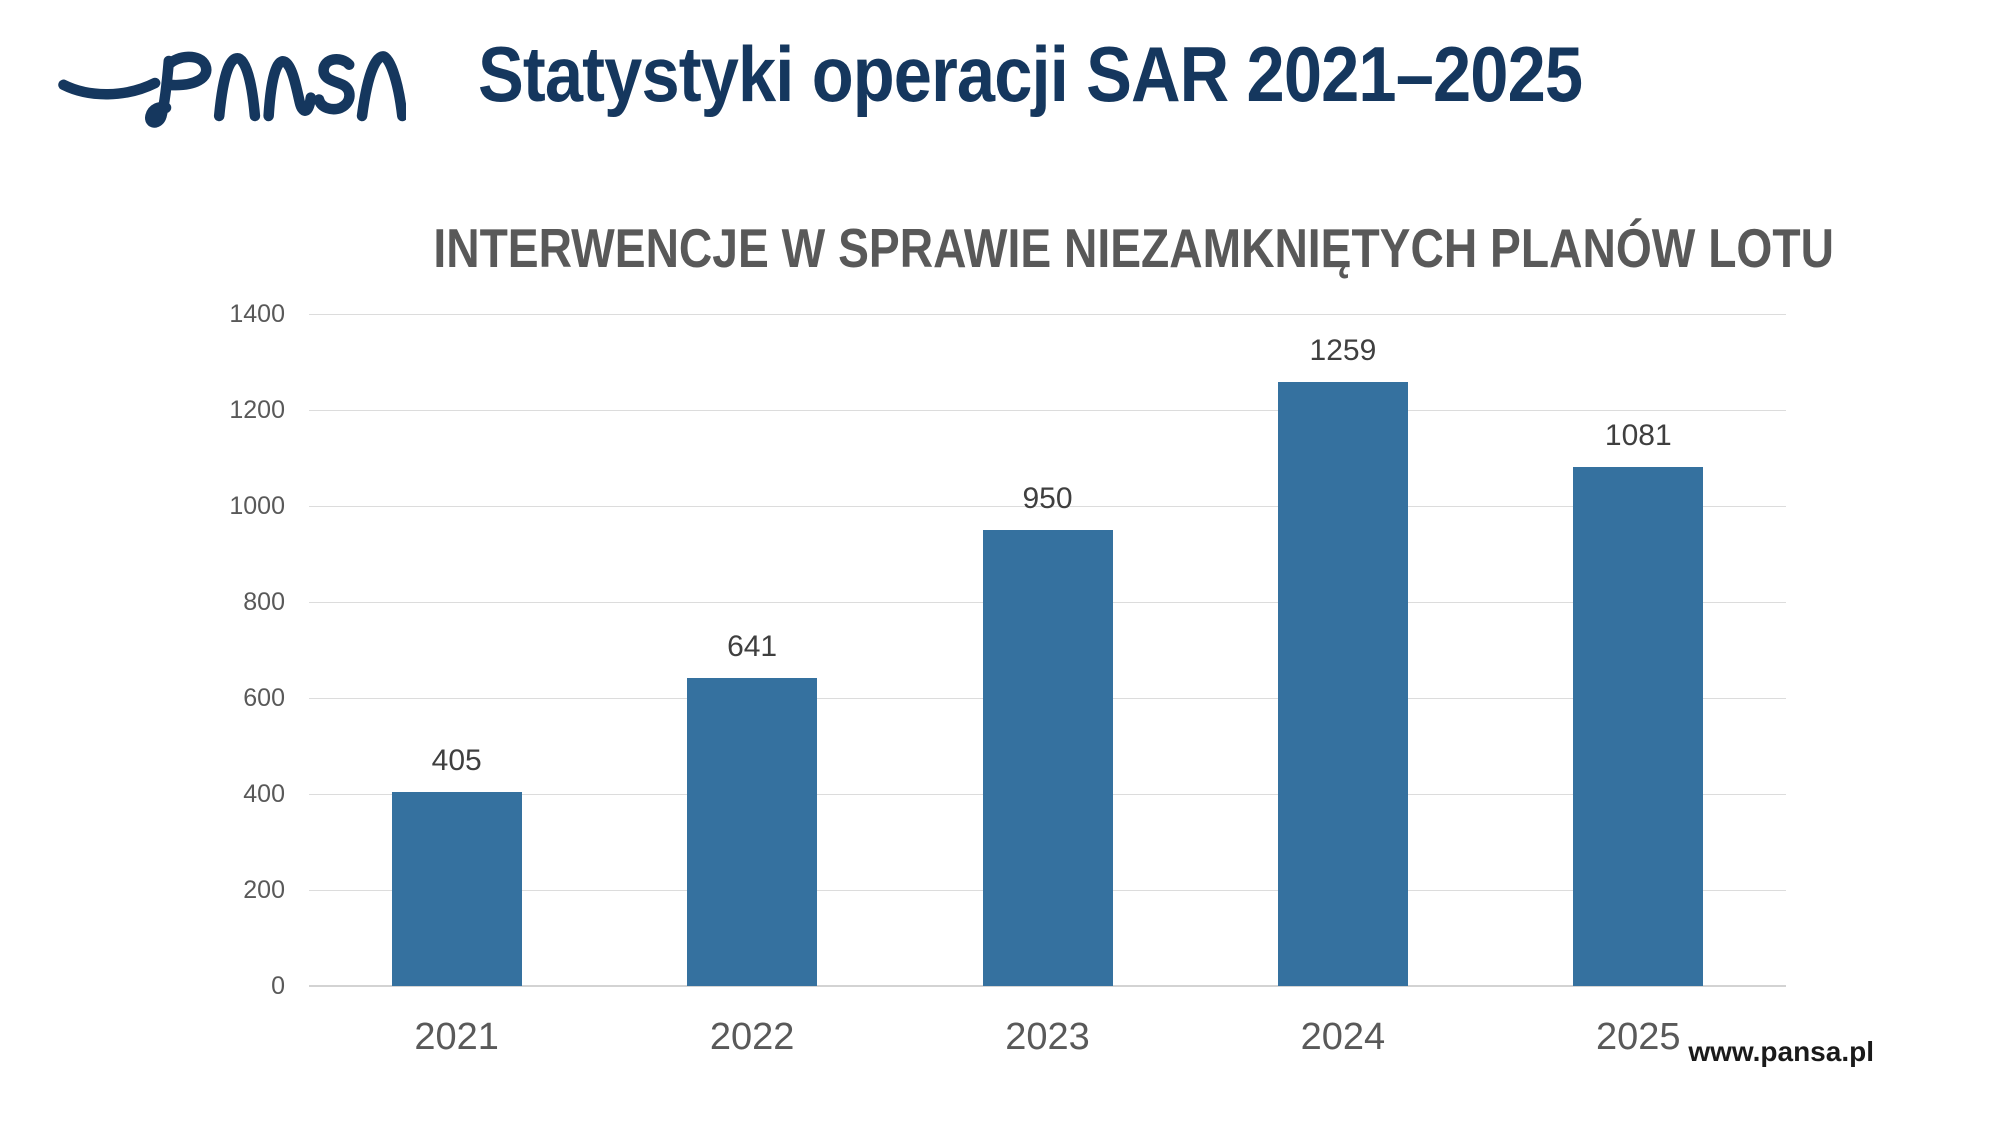 The image size is (2000, 1125). Describe the element at coordinates (456, 888) in the screenshot. I see `bar-2021` at that location.